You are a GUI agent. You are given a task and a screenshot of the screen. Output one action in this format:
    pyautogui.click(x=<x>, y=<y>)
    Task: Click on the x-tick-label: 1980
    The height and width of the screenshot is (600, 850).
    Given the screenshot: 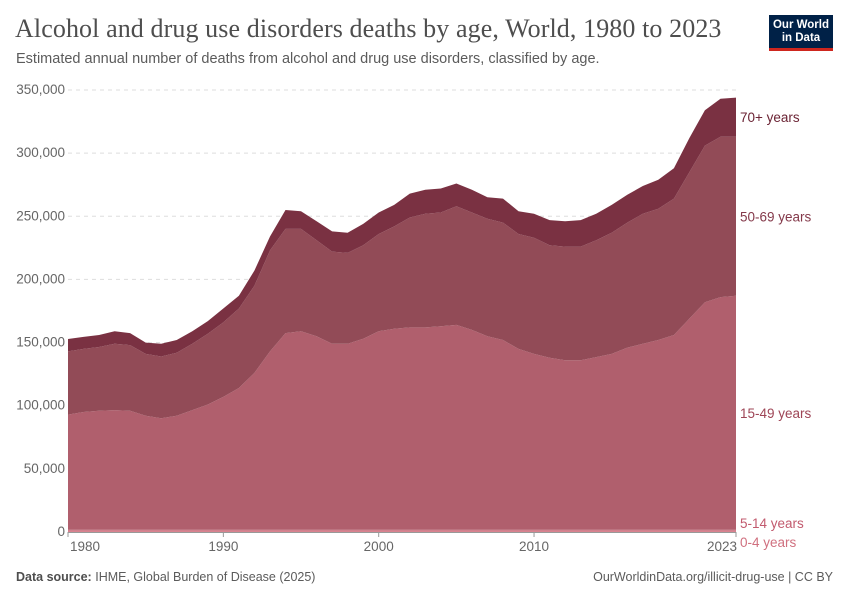 What is the action you would take?
    pyautogui.click(x=85, y=546)
    